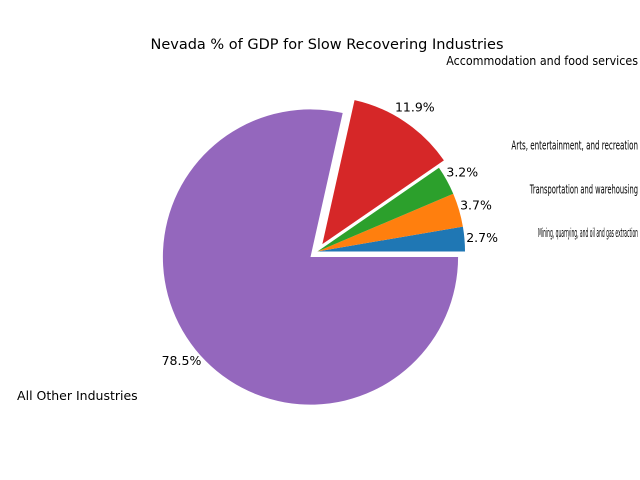 The width and height of the screenshot is (640, 480). What do you see at coordinates (390, 222) in the screenshot?
I see `pie-slice-transportation-and-warehousing` at bounding box center [390, 222].